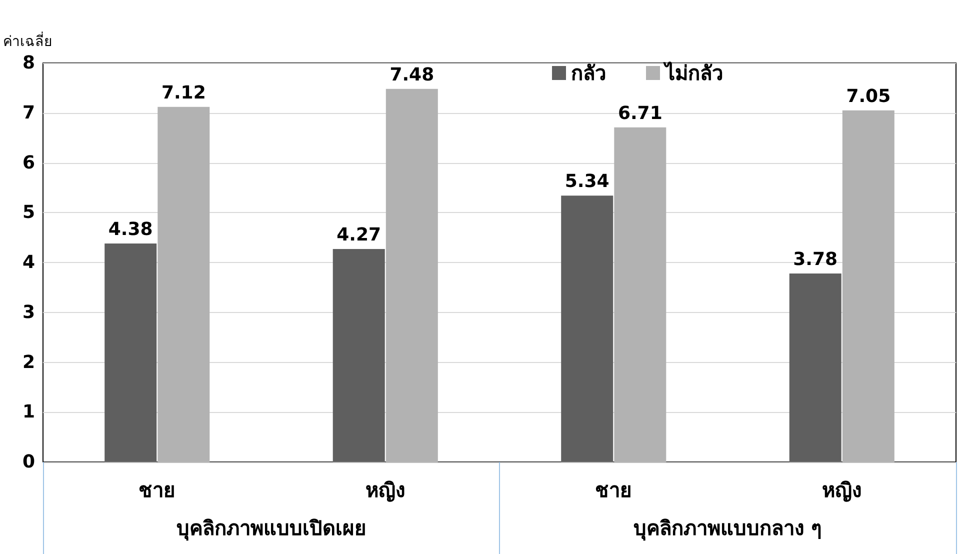  I want to click on data-label: 3.78, so click(815, 259).